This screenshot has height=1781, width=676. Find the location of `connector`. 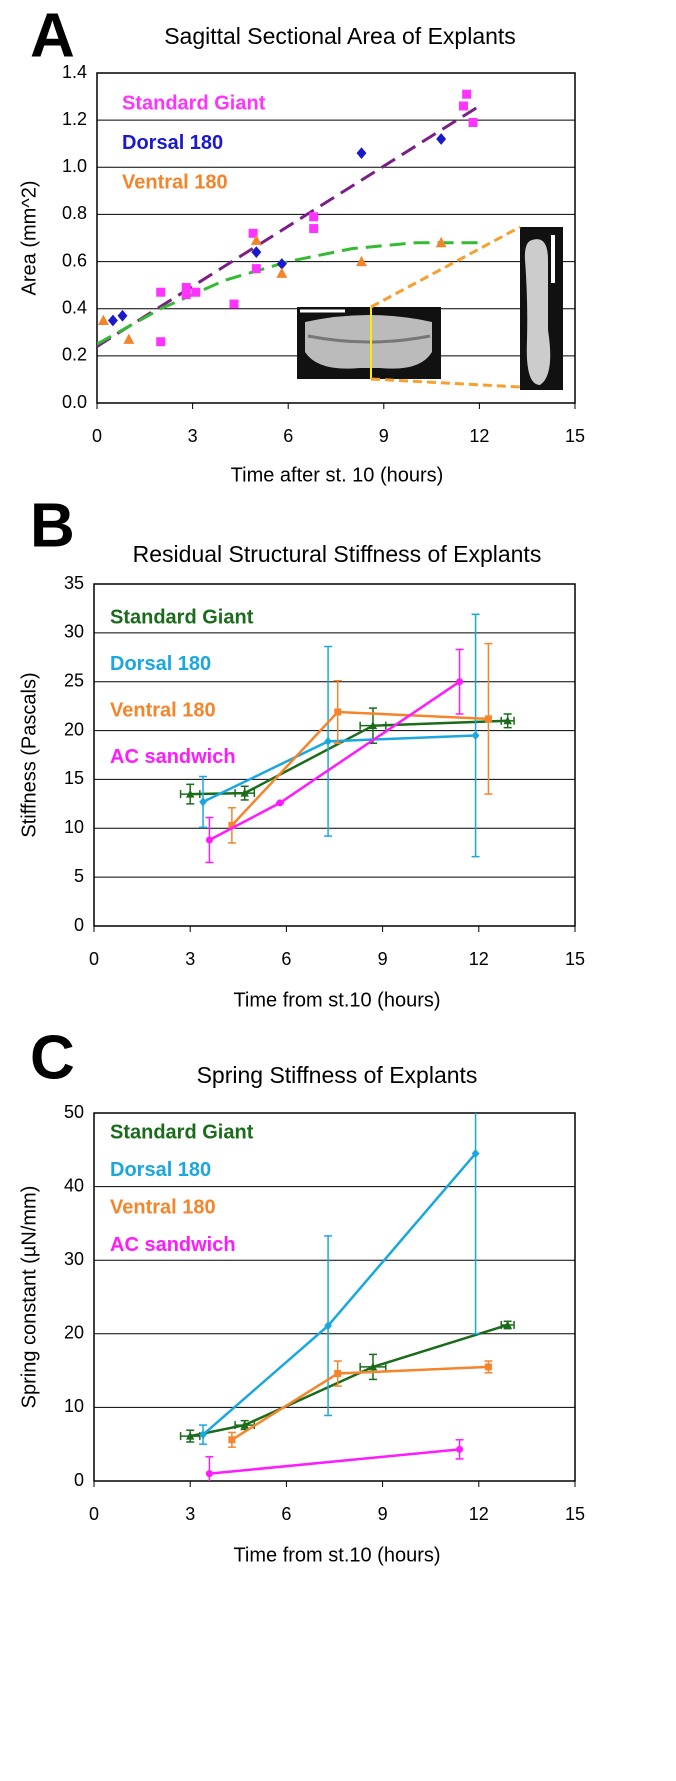

connector is located at coordinates (445, 383).